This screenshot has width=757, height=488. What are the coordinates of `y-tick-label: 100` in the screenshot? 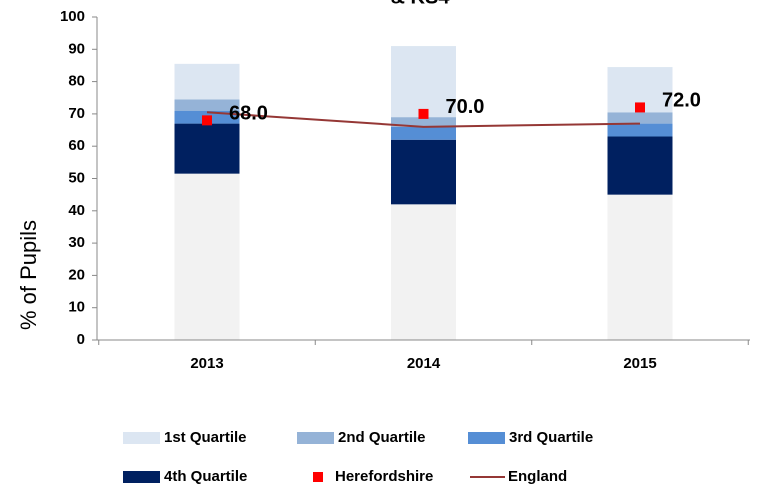 It's located at (72, 16).